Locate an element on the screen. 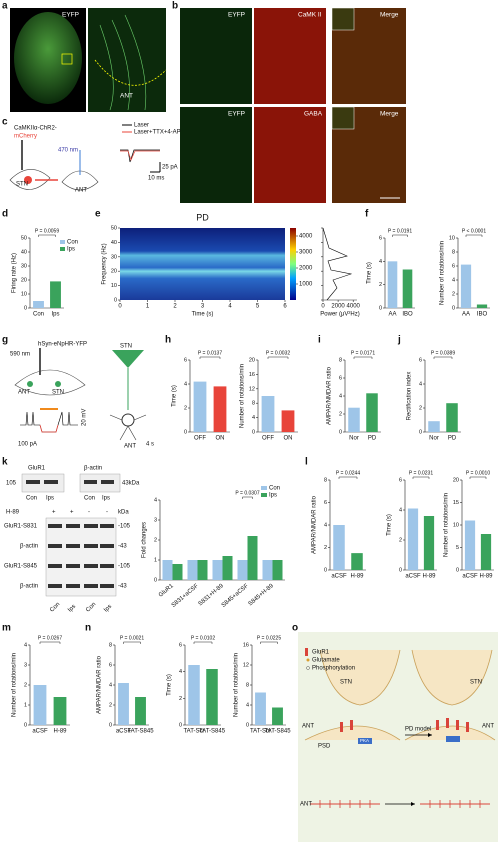  panel-letter: d is located at coordinates (5, 214).